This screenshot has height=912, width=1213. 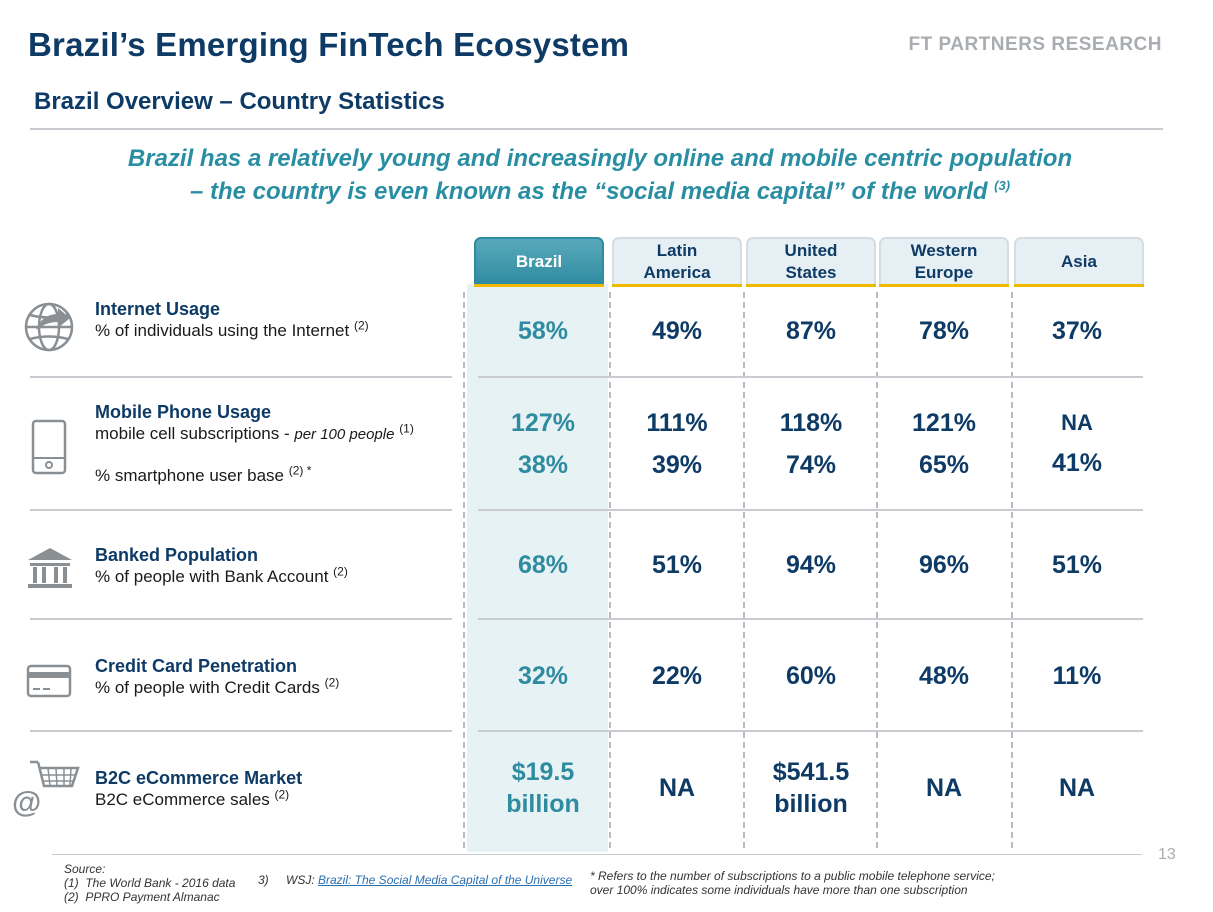 I want to click on column-header-united-states-line-2: States, so click(x=811, y=272).